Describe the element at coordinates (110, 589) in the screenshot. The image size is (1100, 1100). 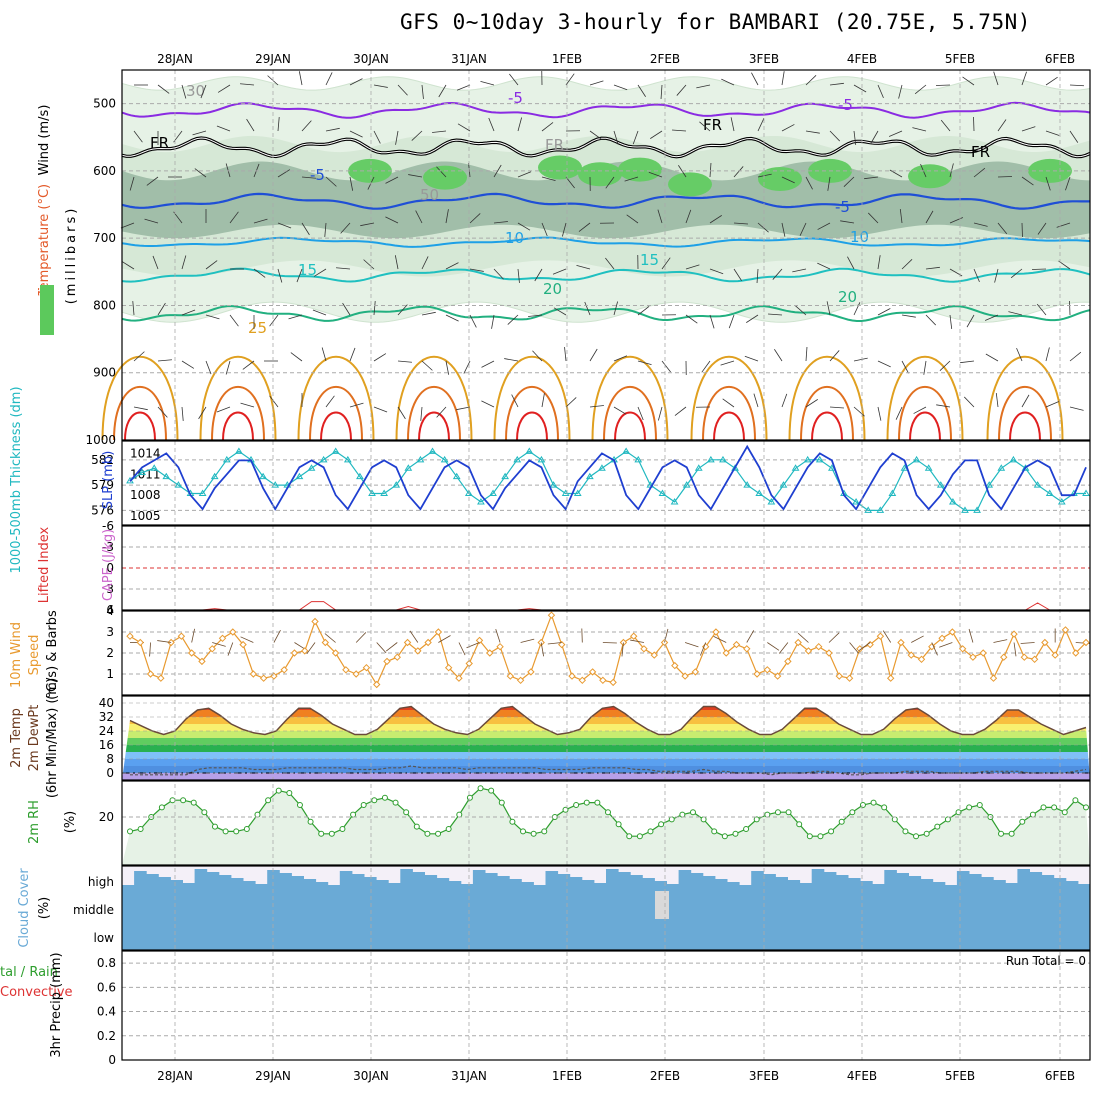
I see `li-ytick-3: 3` at that location.